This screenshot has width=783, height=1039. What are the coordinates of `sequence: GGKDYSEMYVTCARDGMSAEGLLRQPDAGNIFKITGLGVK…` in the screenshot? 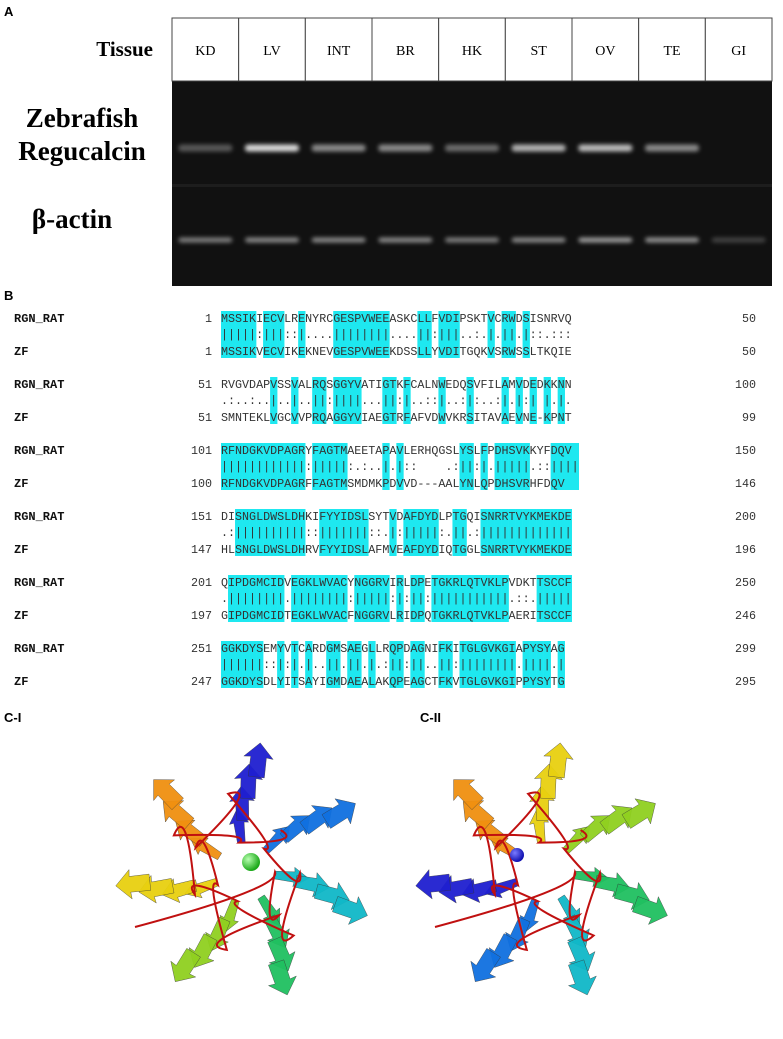 It's located at (393, 649).